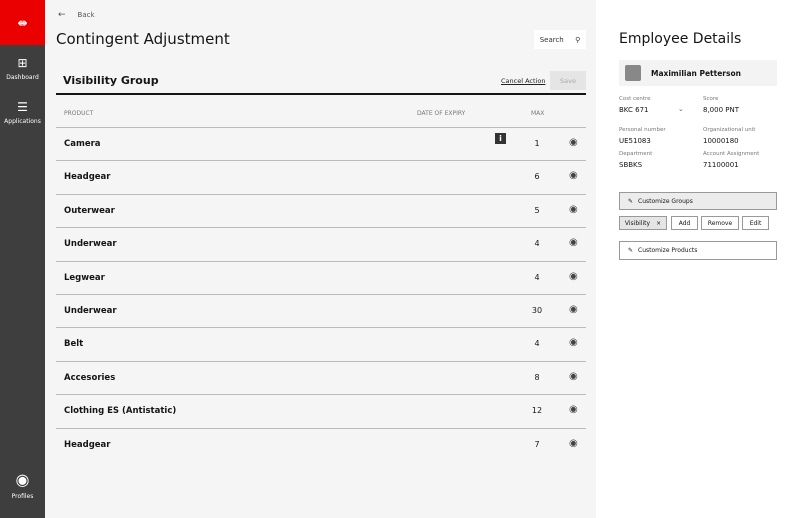 The image size is (800, 518). Describe the element at coordinates (321, 243) in the screenshot. I see `table-row: Underwear 4 ◉` at that location.